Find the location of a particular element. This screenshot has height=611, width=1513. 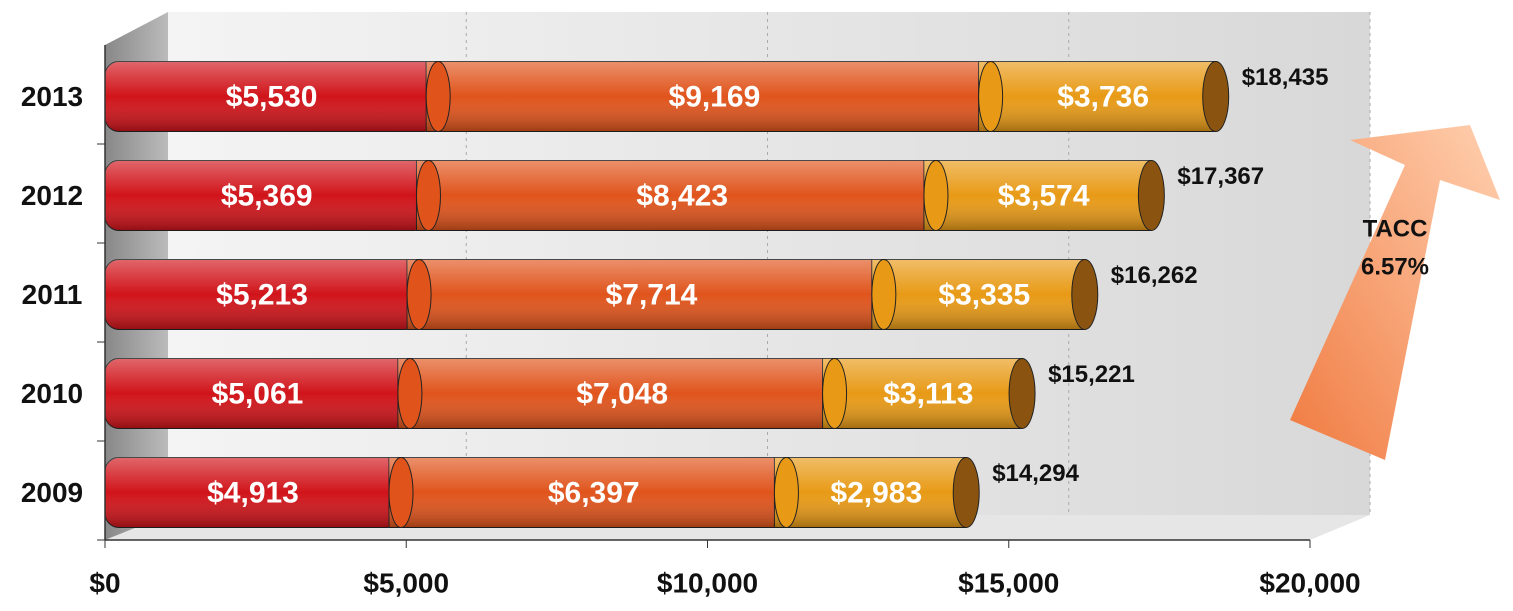

y-tick-label: 2013 is located at coordinates (52, 96).